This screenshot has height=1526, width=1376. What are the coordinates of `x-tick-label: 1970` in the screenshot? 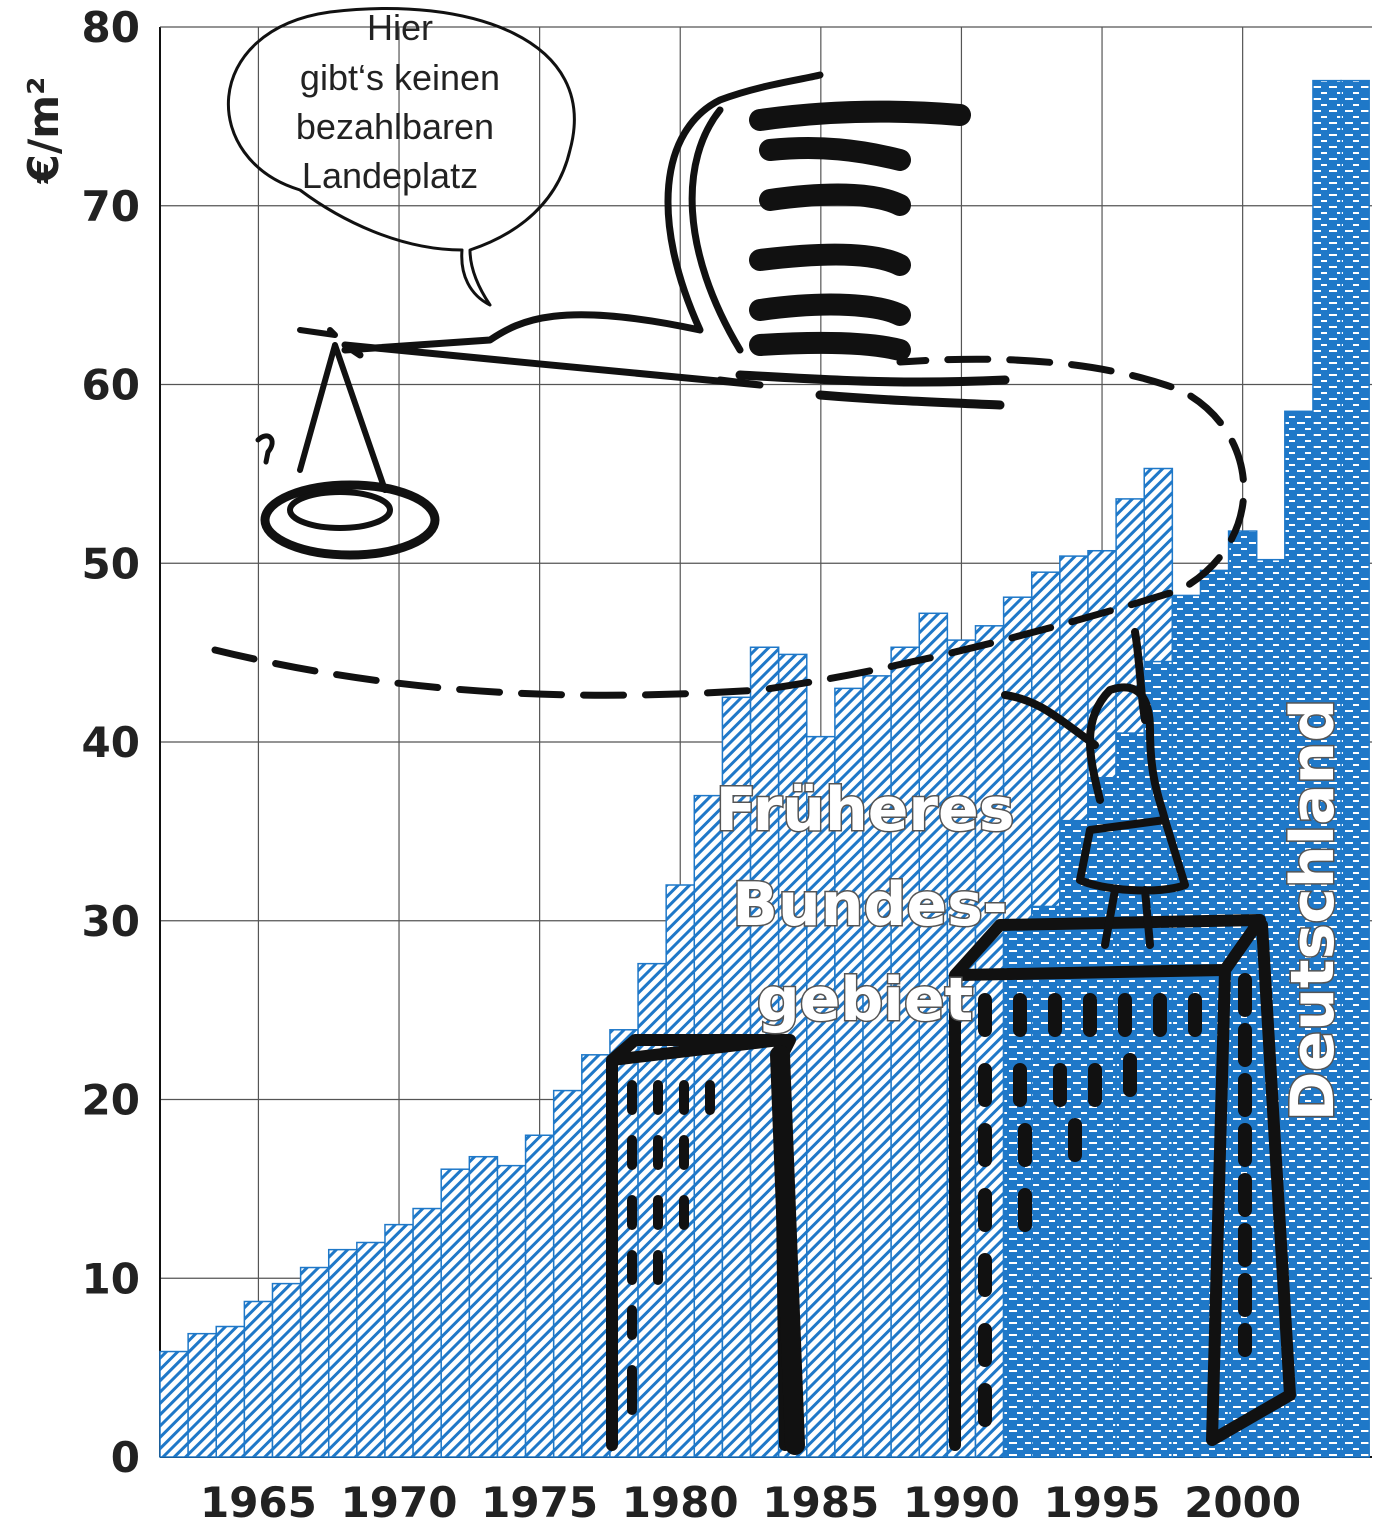 It's located at (399, 1502).